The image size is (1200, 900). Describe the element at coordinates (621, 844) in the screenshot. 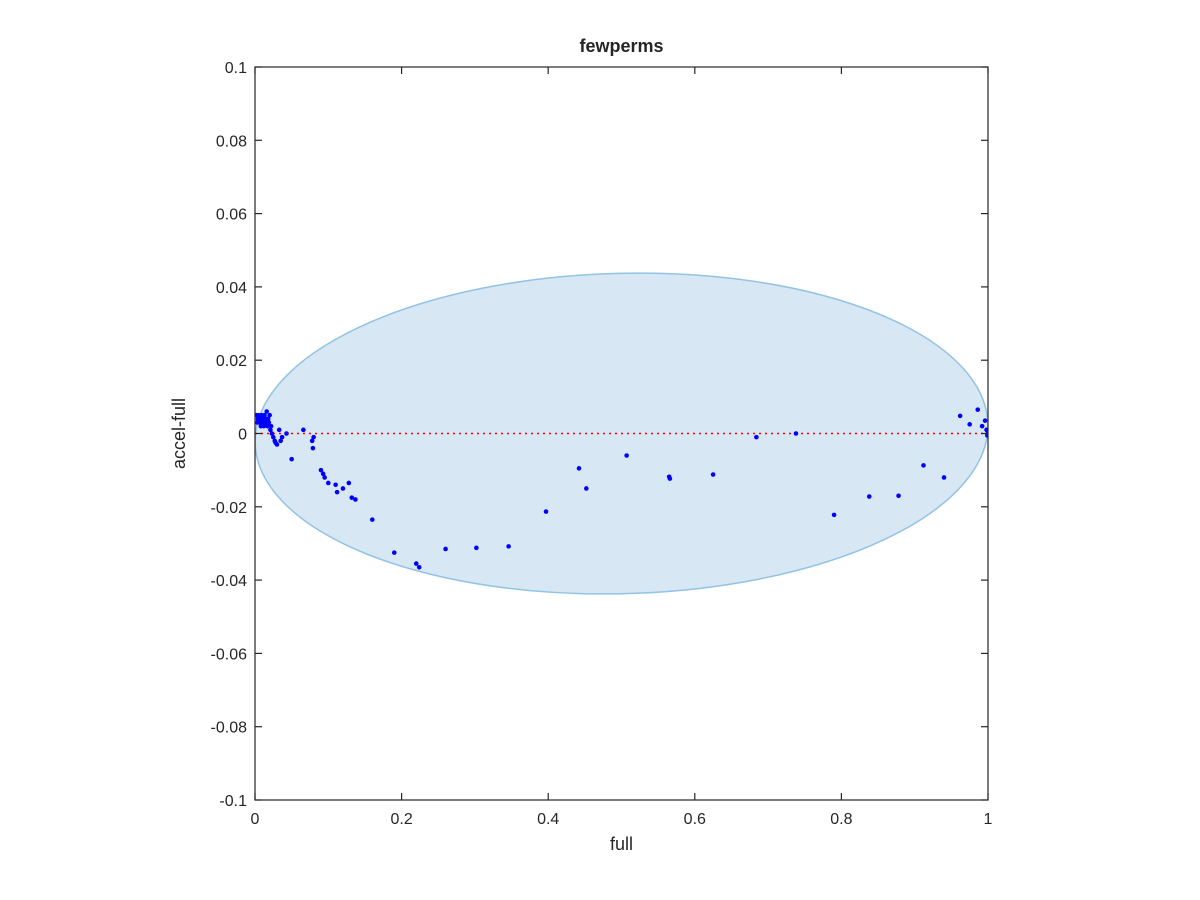

I see `x-axis-label: full` at that location.